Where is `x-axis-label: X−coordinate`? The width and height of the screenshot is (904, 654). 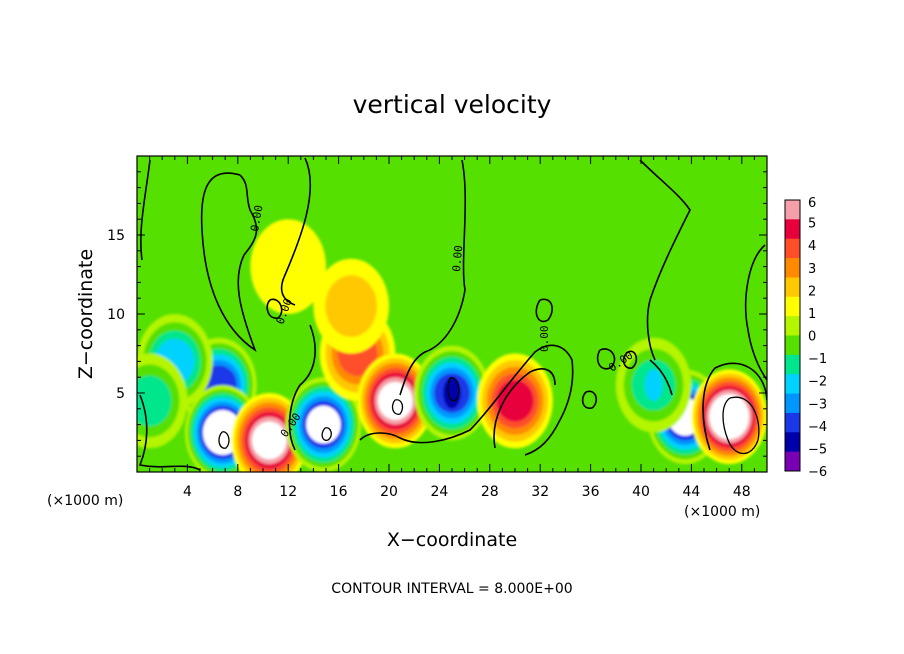 x-axis-label: X−coordinate is located at coordinates (452, 540).